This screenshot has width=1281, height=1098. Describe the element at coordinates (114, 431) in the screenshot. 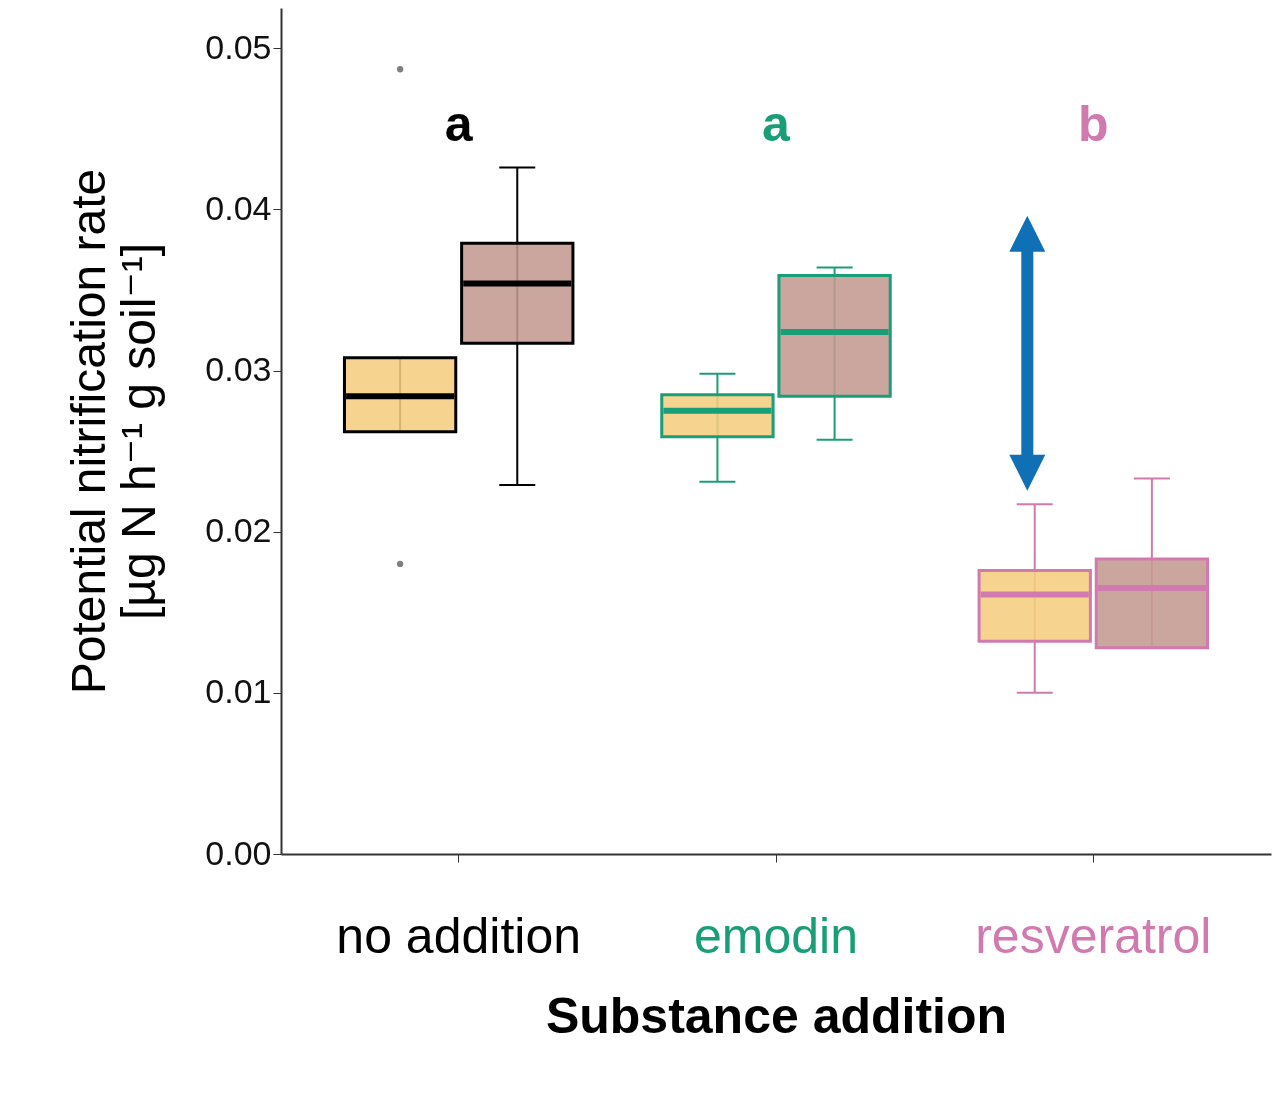

I see `y-axis-title: Potential nitrification rate [µg N h⁻¹ g soil⁻¹]` at that location.